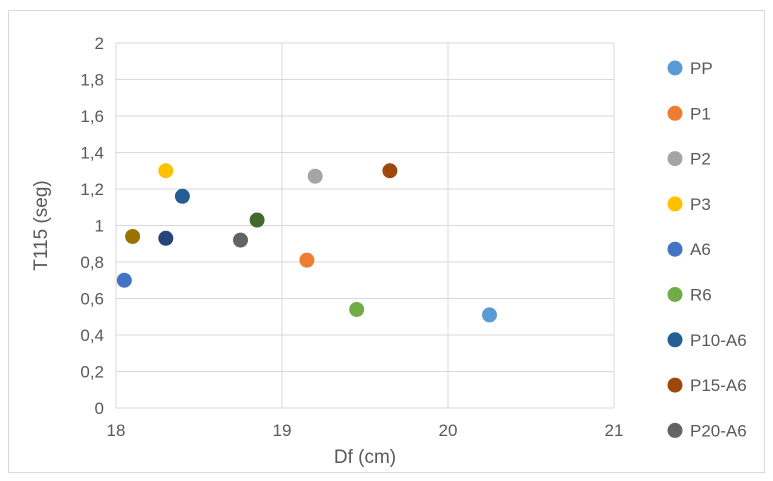  Describe the element at coordinates (675, 204) in the screenshot. I see `legend-marker-p3` at that location.